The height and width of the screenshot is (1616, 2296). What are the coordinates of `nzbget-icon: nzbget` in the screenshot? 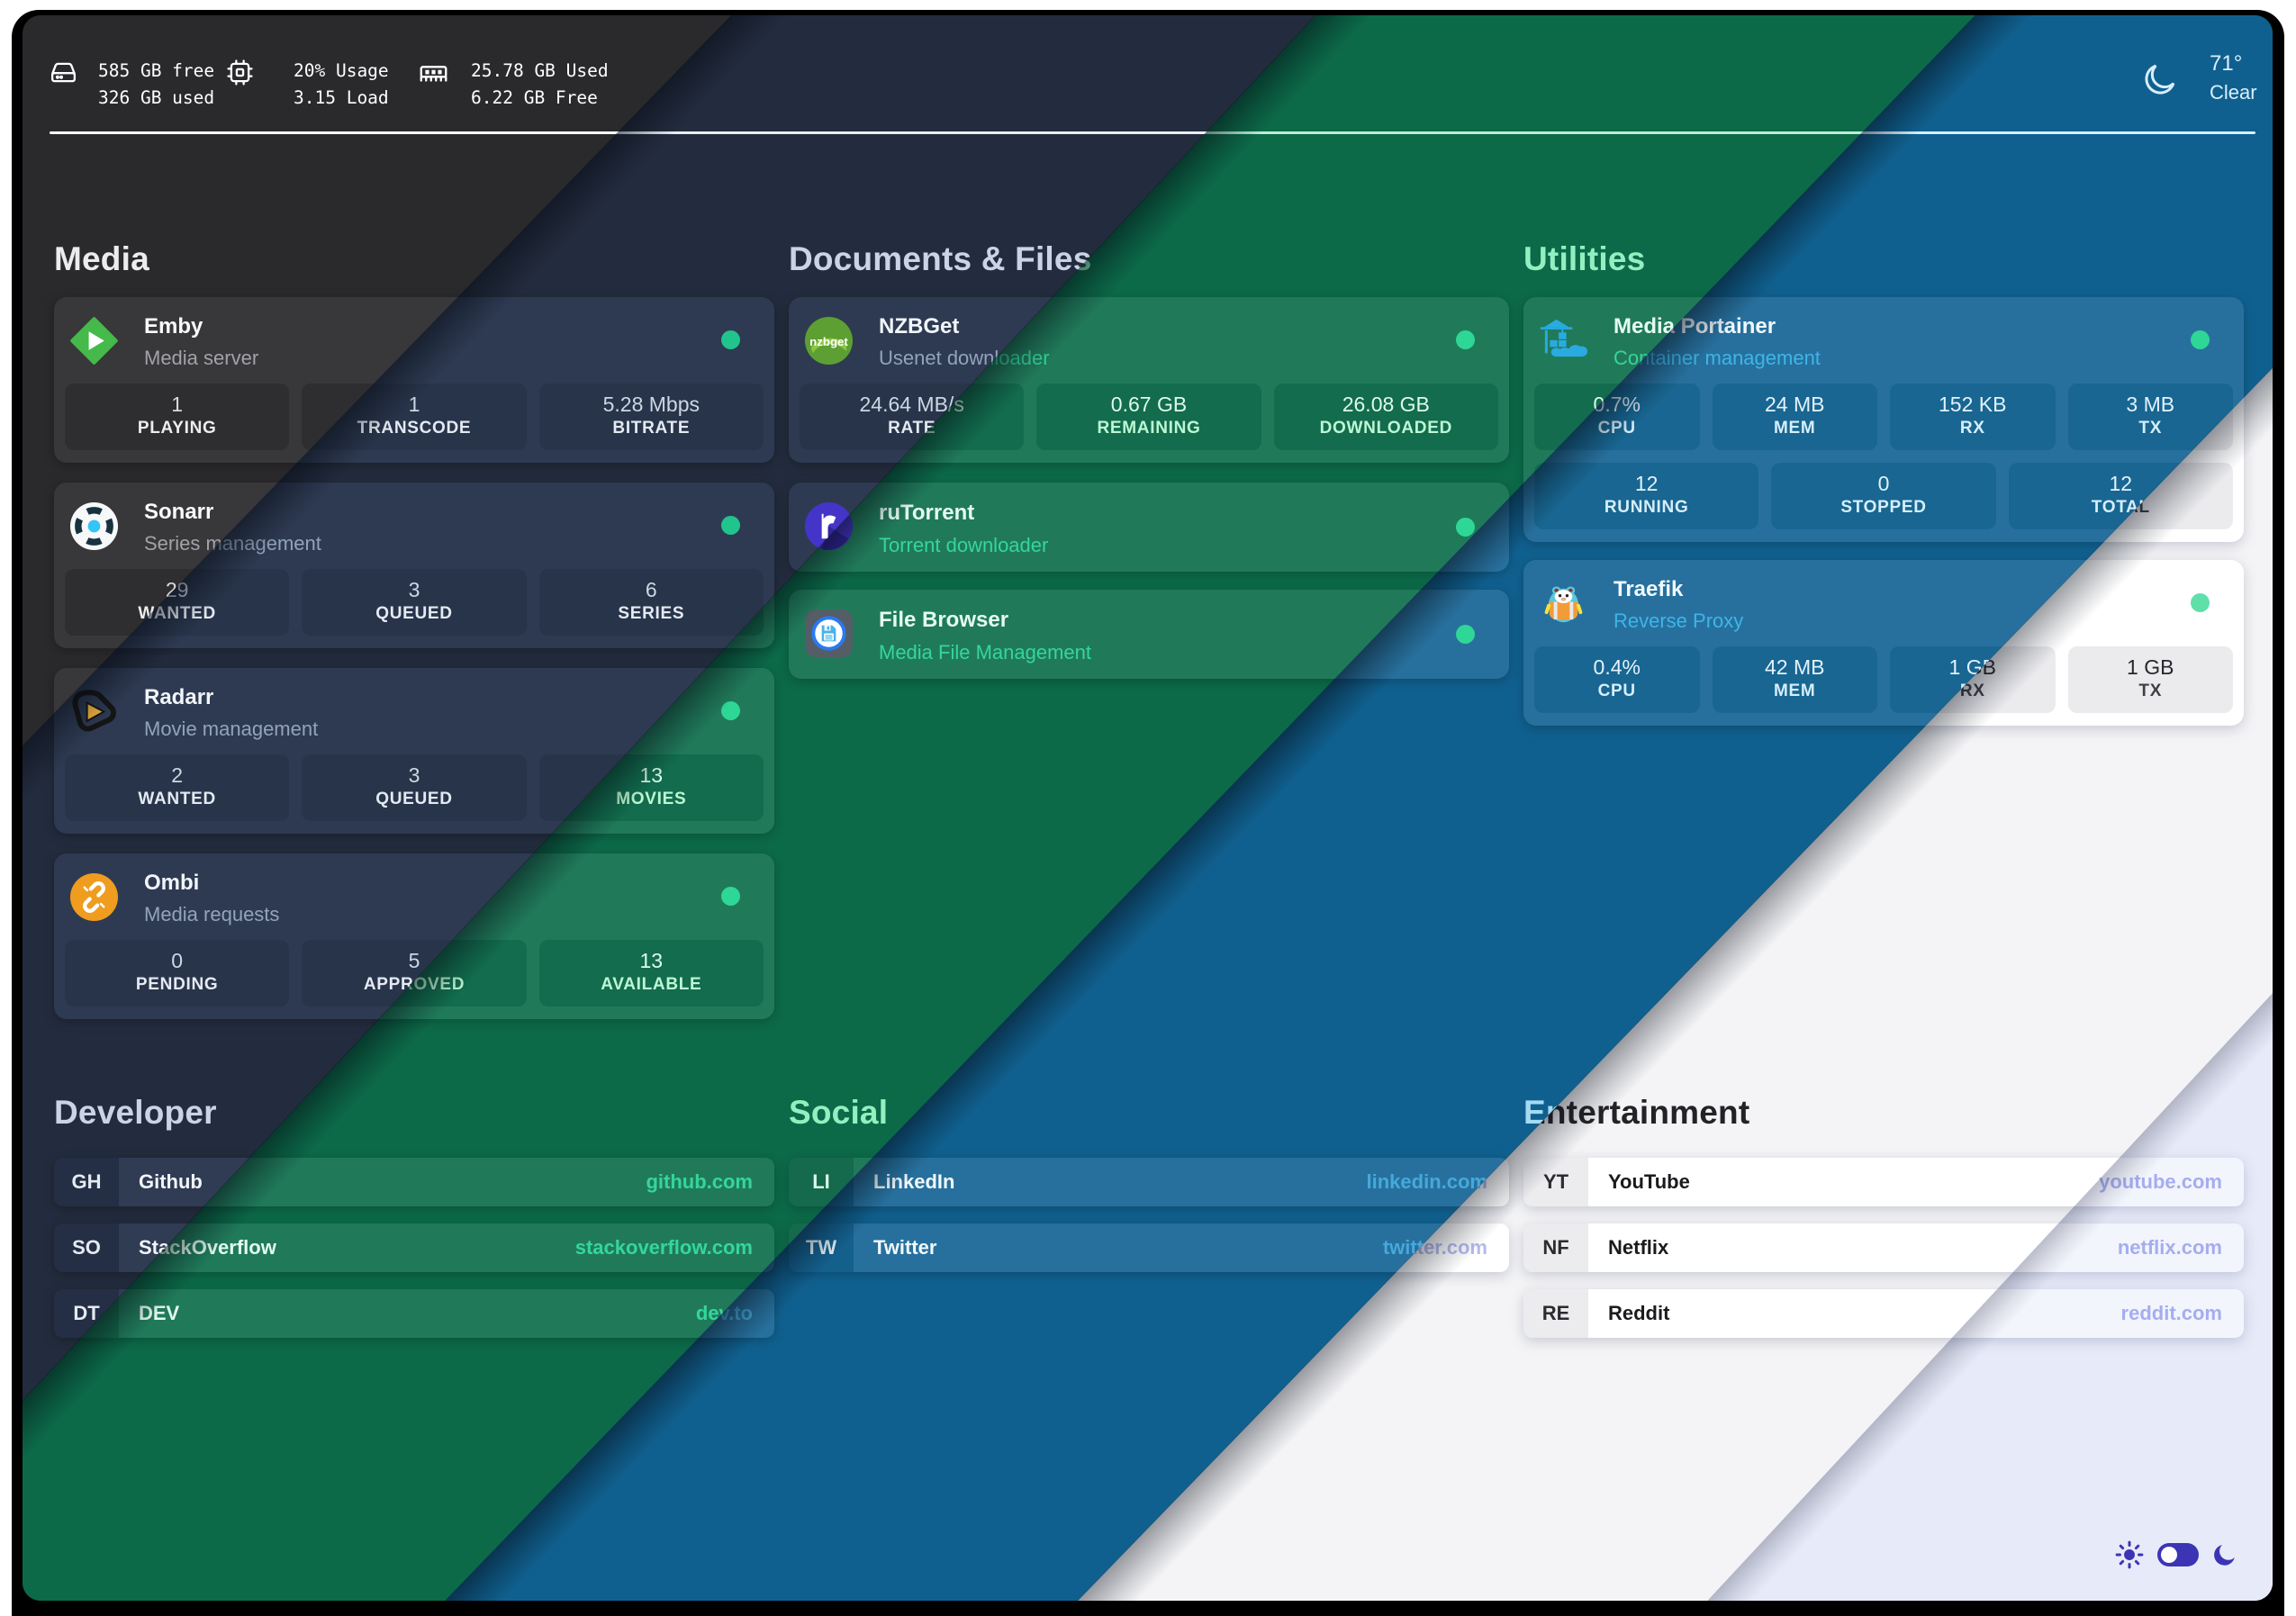 It's located at (829, 341).